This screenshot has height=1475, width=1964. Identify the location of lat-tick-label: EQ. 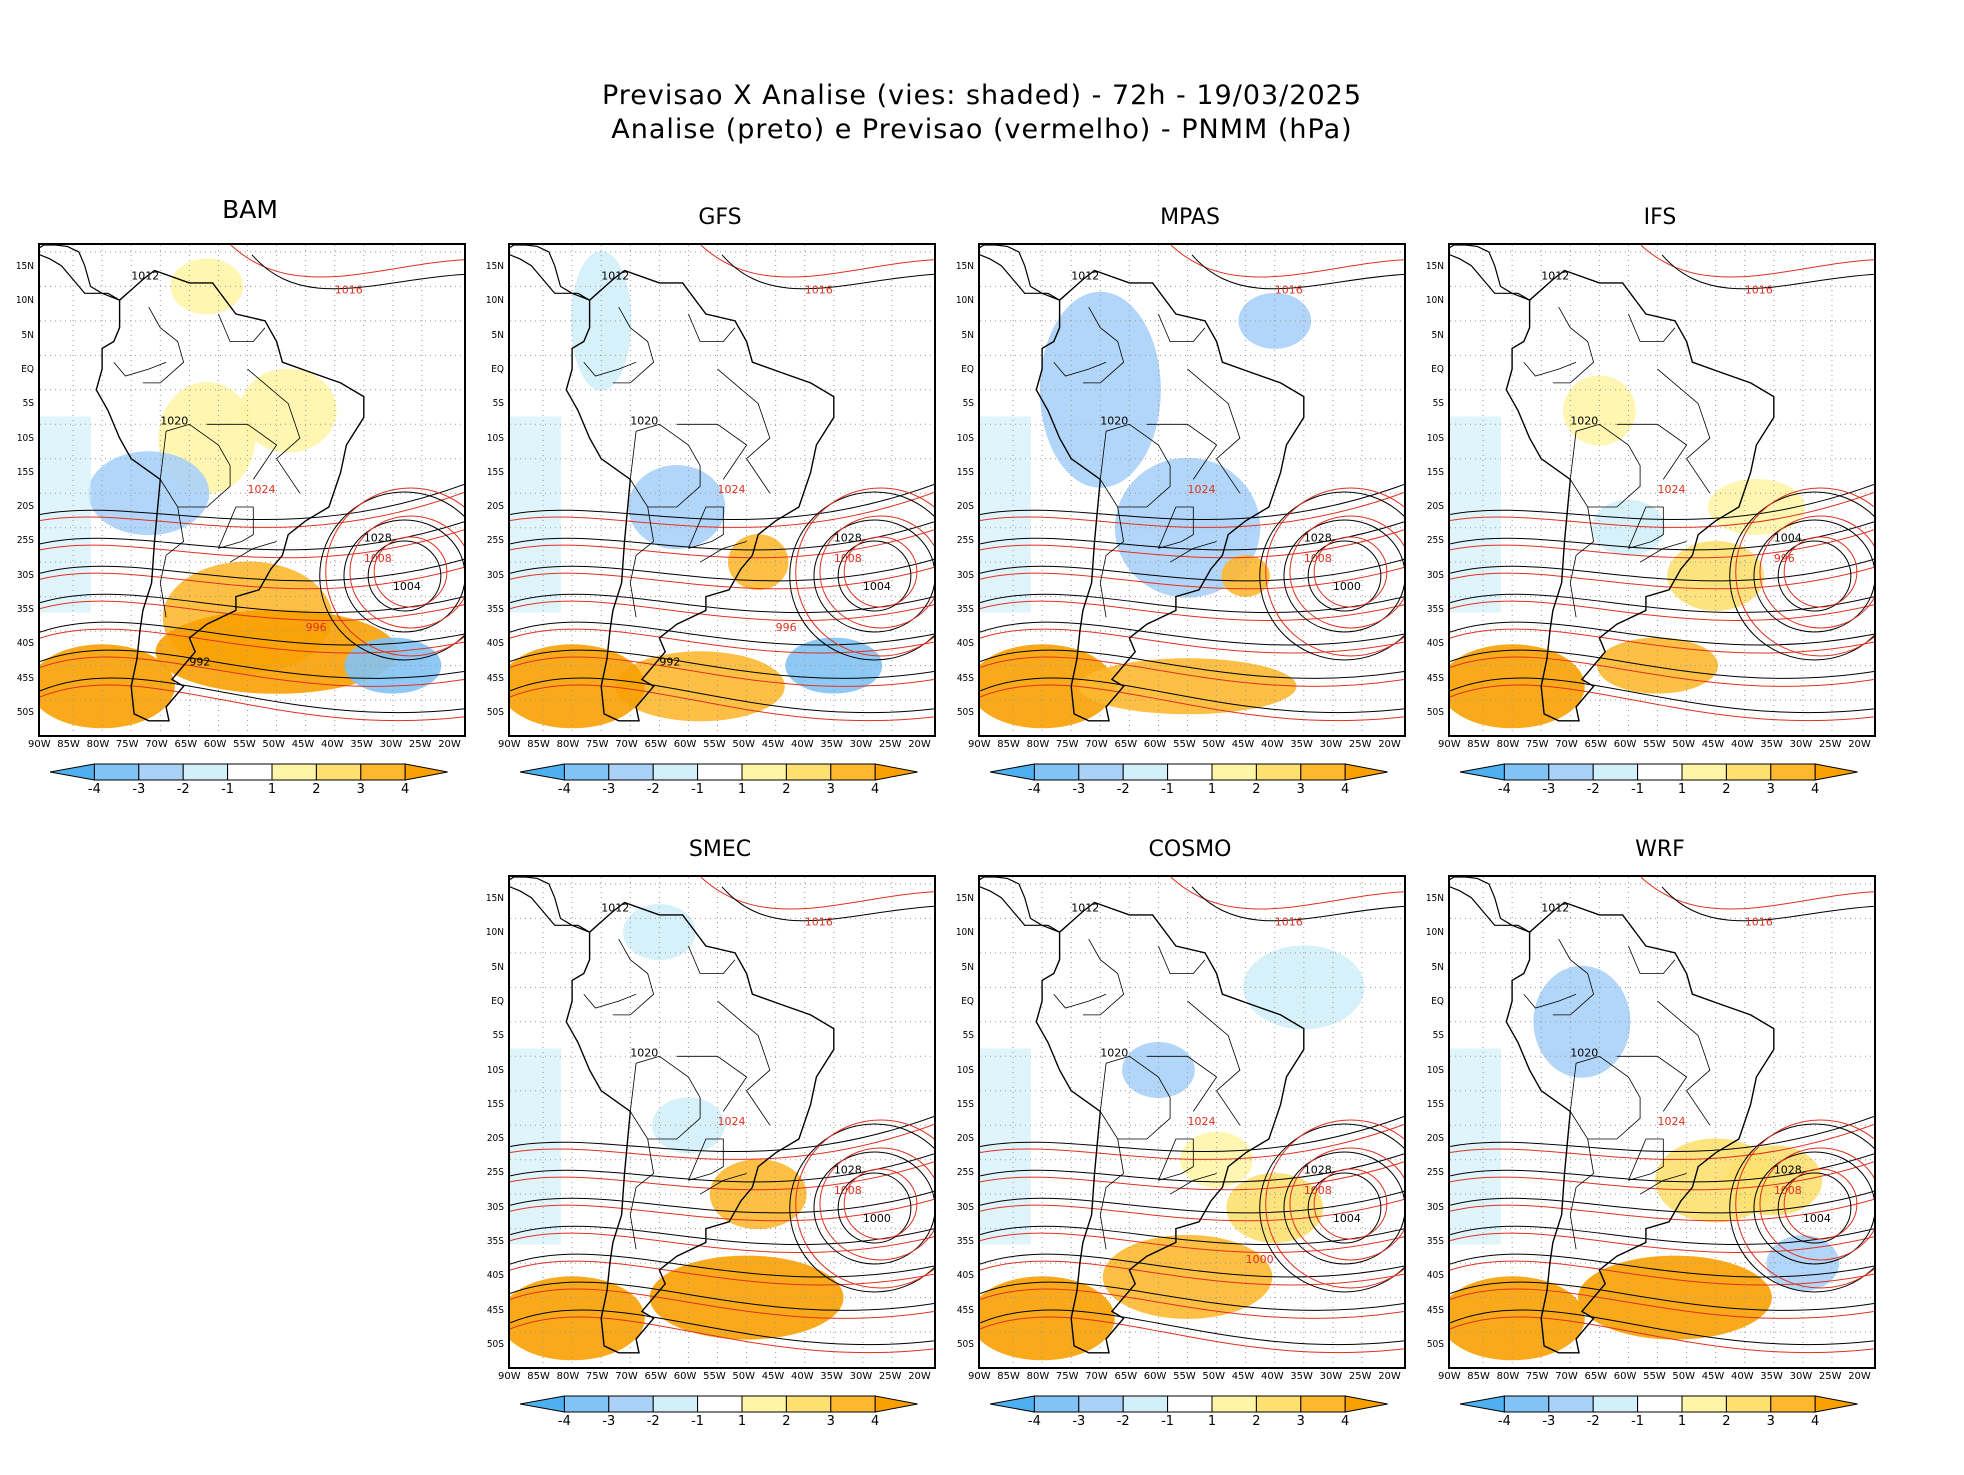
(1437, 1001).